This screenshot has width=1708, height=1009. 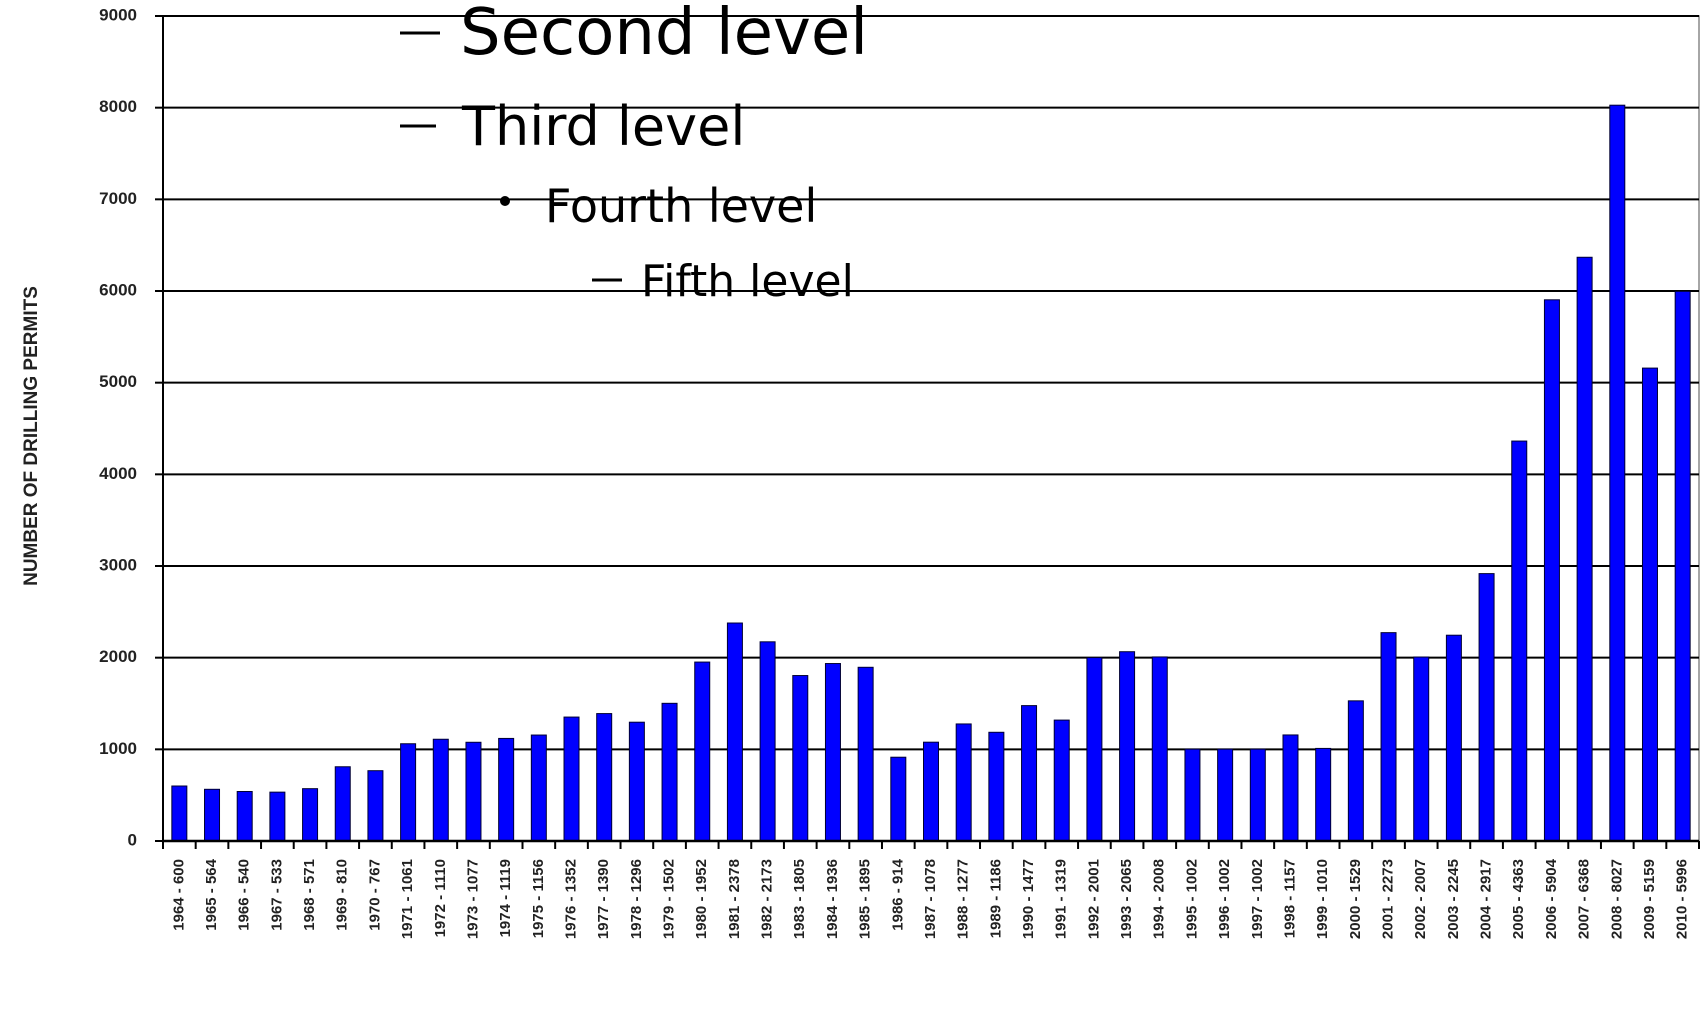 What do you see at coordinates (1191, 899) in the screenshot?
I see `x-tick-label: 1995 - 1002` at bounding box center [1191, 899].